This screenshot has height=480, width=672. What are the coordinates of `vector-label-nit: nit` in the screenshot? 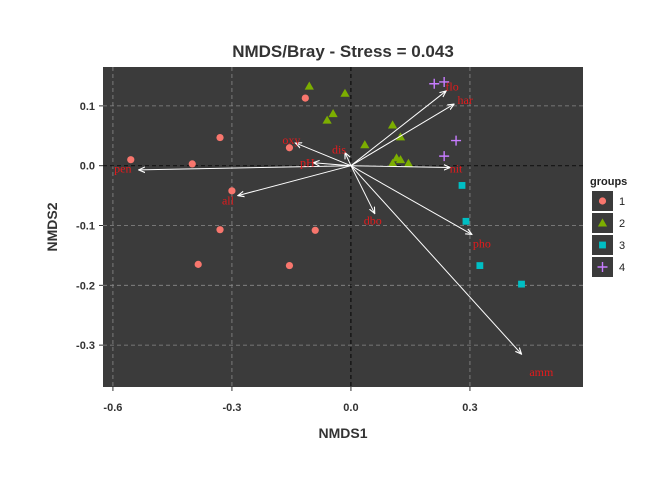 It's located at (456, 169).